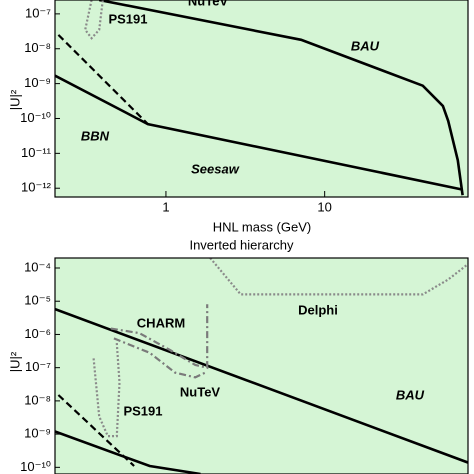  Describe the element at coordinates (318, 309) in the screenshot. I see `curve-label: Delphi` at that location.